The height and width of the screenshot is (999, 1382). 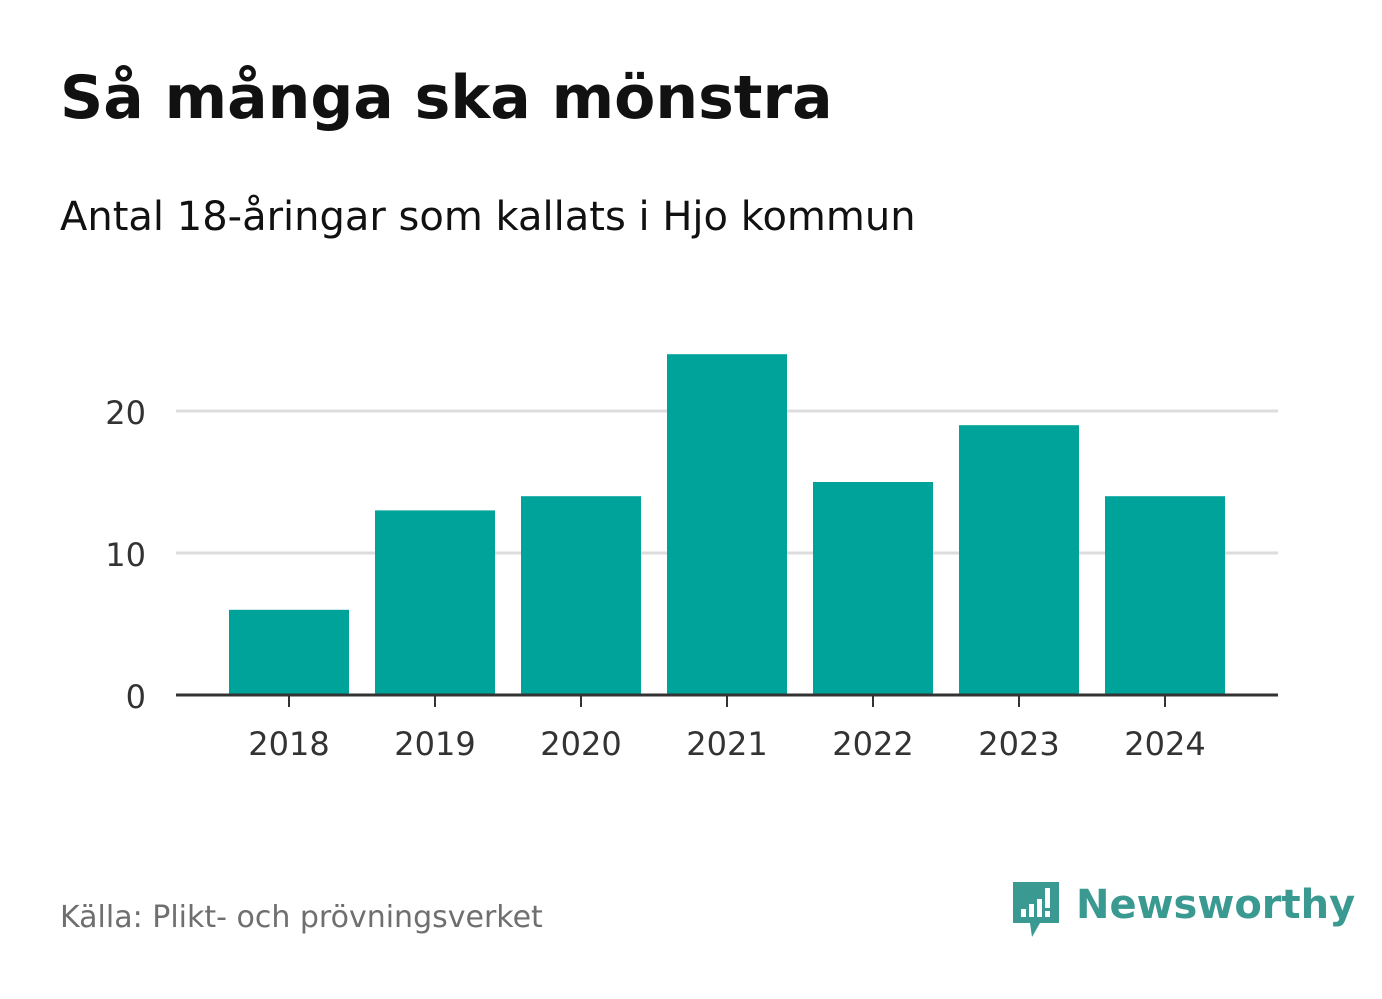 What do you see at coordinates (301, 917) in the screenshot?
I see `source-note: Källa: Plikt- och prövningsverket` at bounding box center [301, 917].